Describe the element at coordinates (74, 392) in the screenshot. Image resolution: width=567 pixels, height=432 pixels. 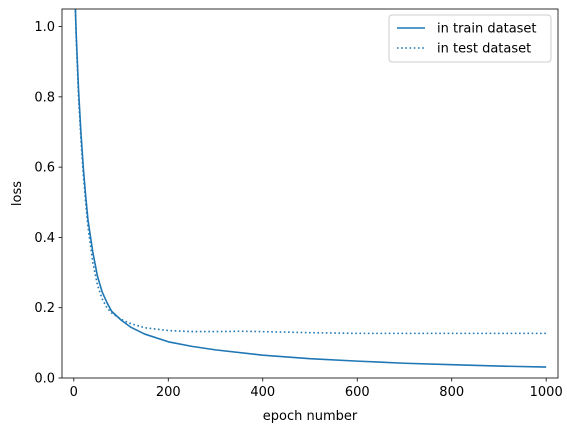
I see `x-tick-label: 0` at that location.